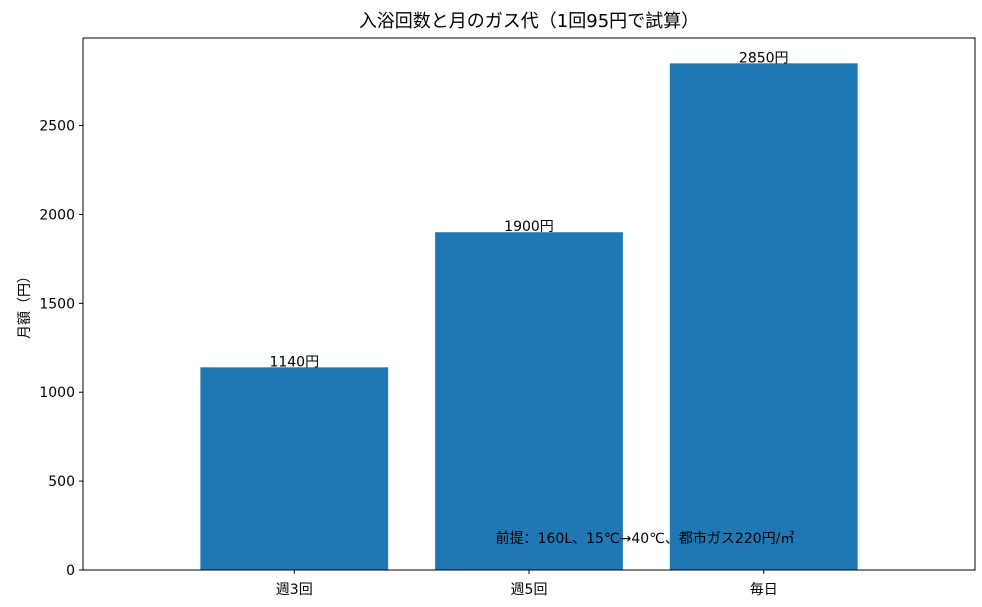 Image resolution: width=982 pixels, height=607 pixels. What do you see at coordinates (764, 590) in the screenshot?
I see `x-tick-label: 毎日` at bounding box center [764, 590].